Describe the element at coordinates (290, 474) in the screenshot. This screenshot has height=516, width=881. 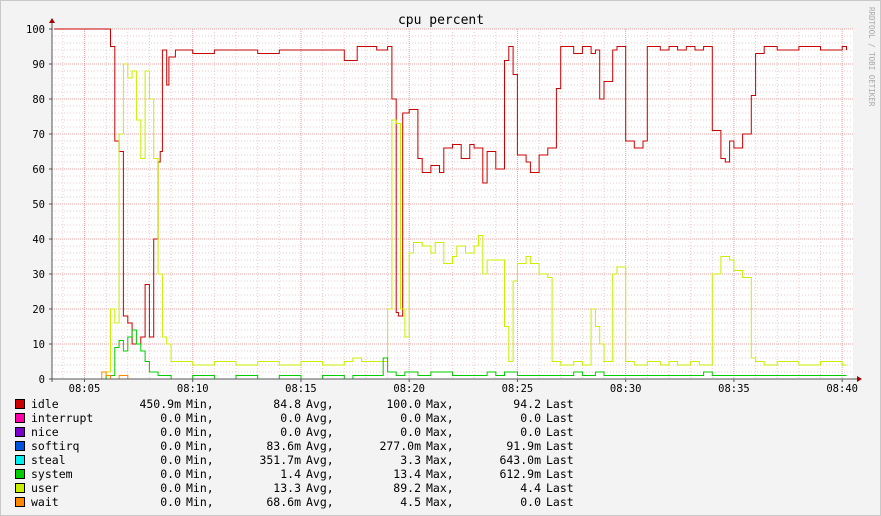
I see `legend-avg-value: 1.4` at that location.